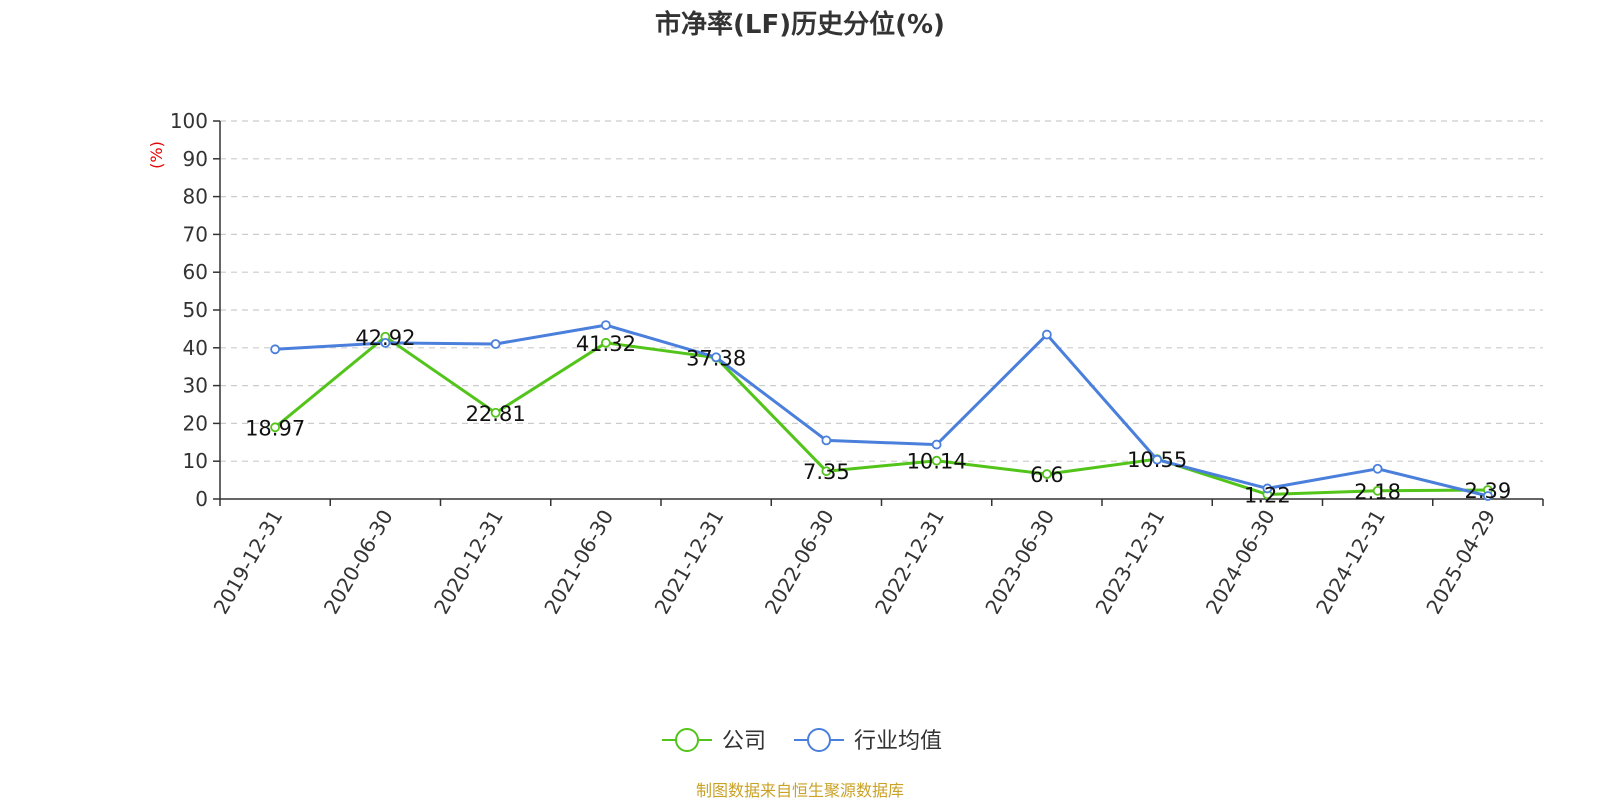 The height and width of the screenshot is (800, 1600). What do you see at coordinates (195, 272) in the screenshot?
I see `y-tick-label: 60` at bounding box center [195, 272].